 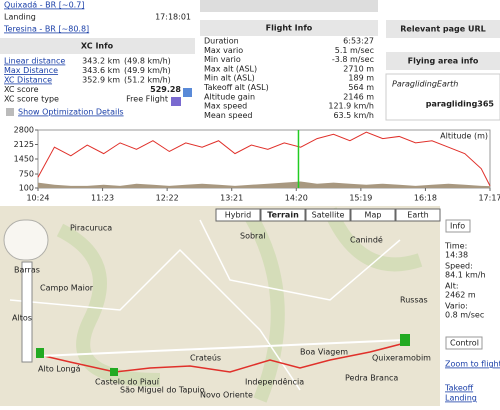 What do you see at coordinates (360, 198) in the screenshot?
I see `x-tick-label: 15:19` at bounding box center [360, 198].